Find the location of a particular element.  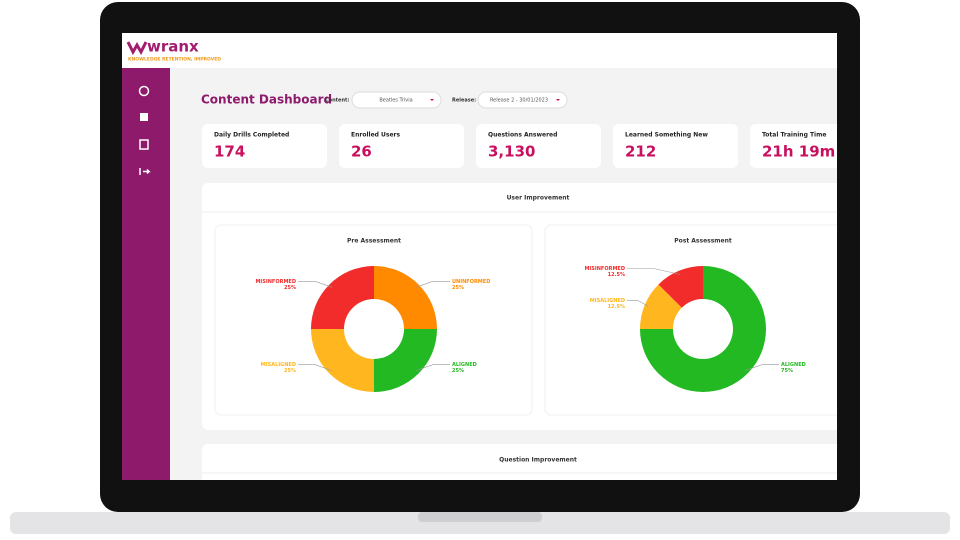

slice-value: 75% is located at coordinates (787, 371).